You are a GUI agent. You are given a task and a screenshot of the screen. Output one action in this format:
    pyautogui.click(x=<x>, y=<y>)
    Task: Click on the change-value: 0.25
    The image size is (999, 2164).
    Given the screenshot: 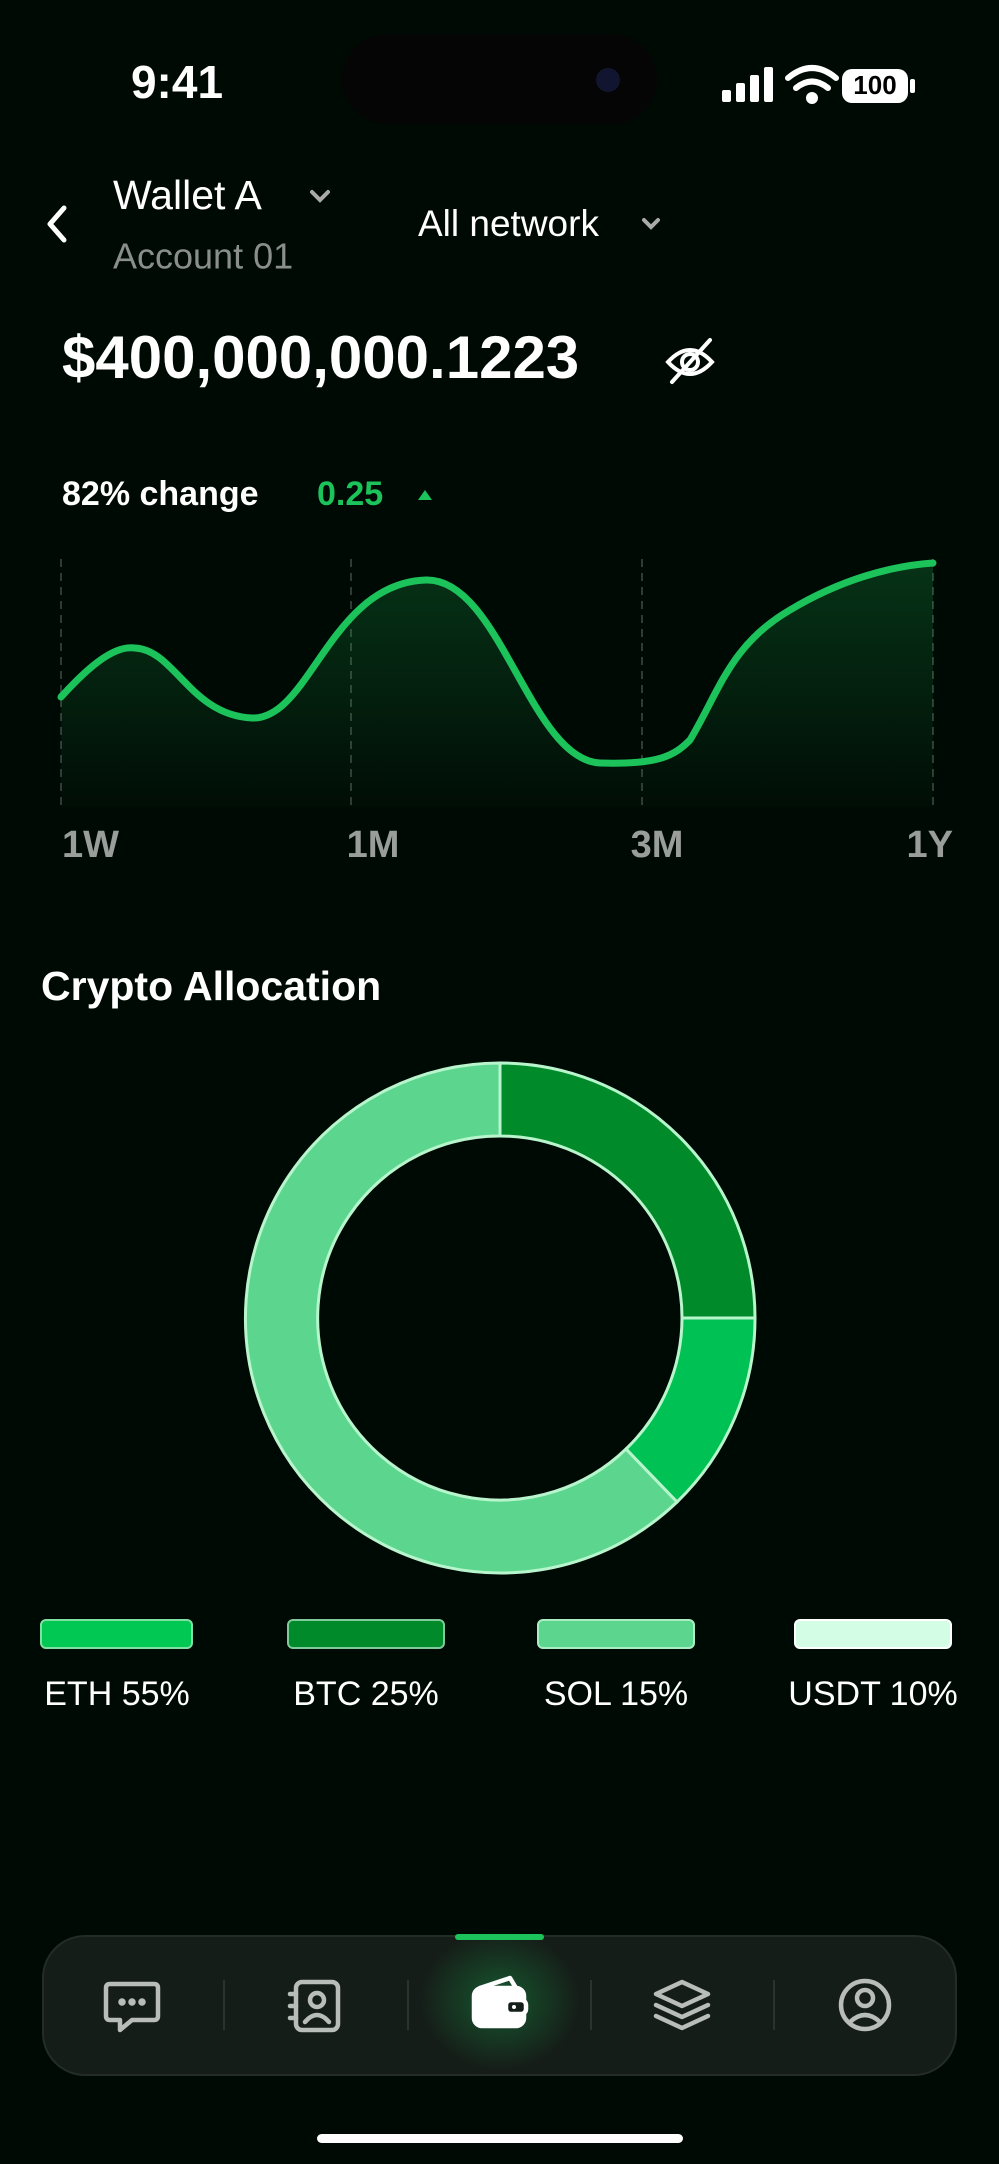 What is the action you would take?
    pyautogui.click(x=350, y=494)
    